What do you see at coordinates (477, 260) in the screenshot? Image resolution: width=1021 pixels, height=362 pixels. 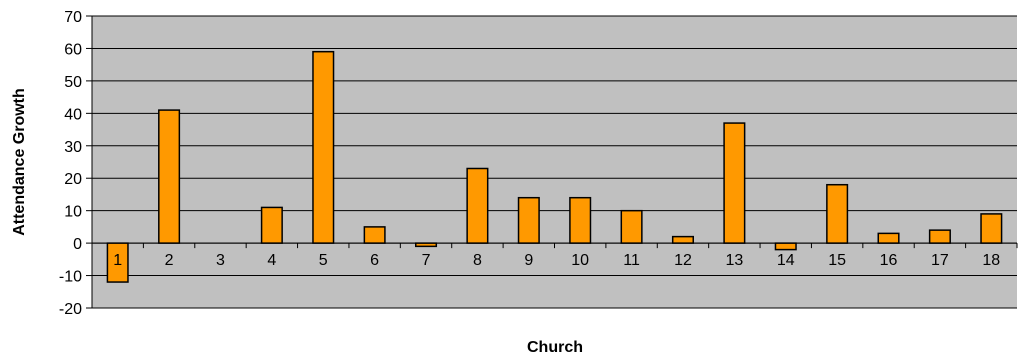 I see `x-tick-label: 8` at bounding box center [477, 260].